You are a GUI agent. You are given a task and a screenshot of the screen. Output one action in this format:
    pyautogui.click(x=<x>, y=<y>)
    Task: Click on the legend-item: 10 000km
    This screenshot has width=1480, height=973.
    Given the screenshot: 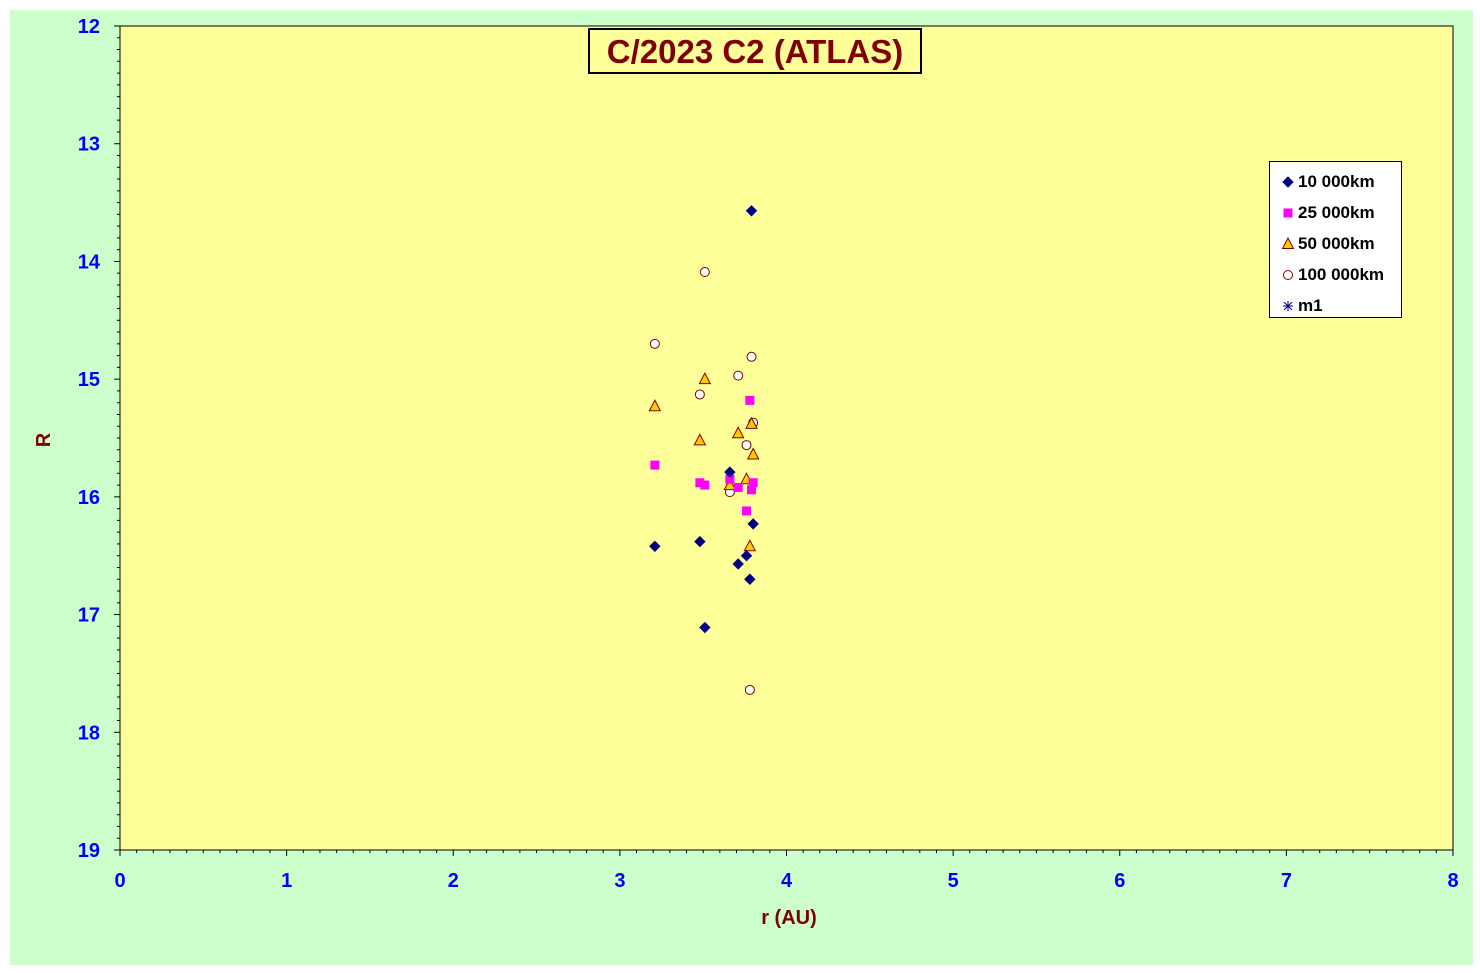 What is the action you would take?
    pyautogui.click(x=1335, y=181)
    